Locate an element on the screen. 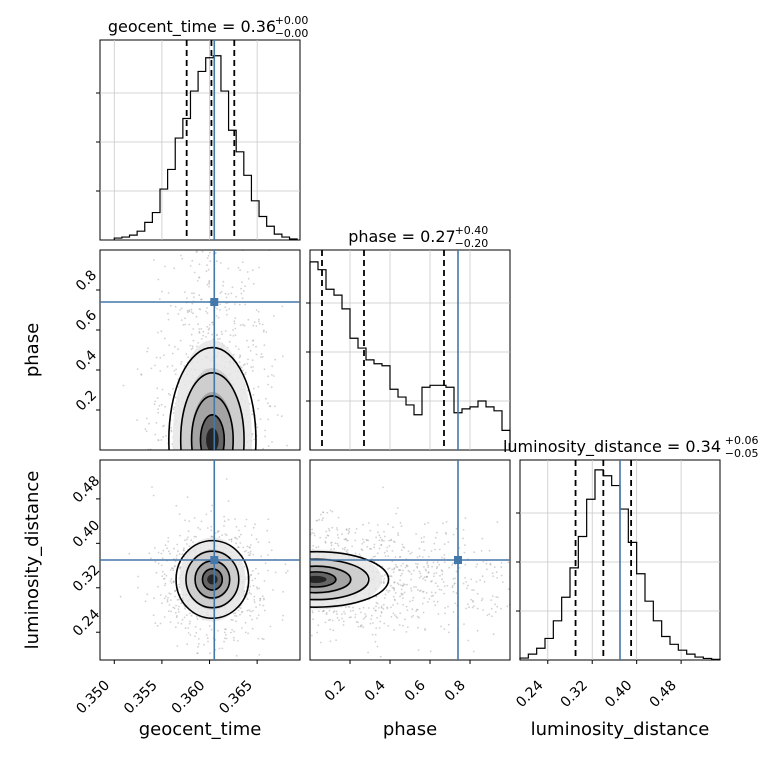 The image size is (760, 760). truth-marker is located at coordinates (214, 560).